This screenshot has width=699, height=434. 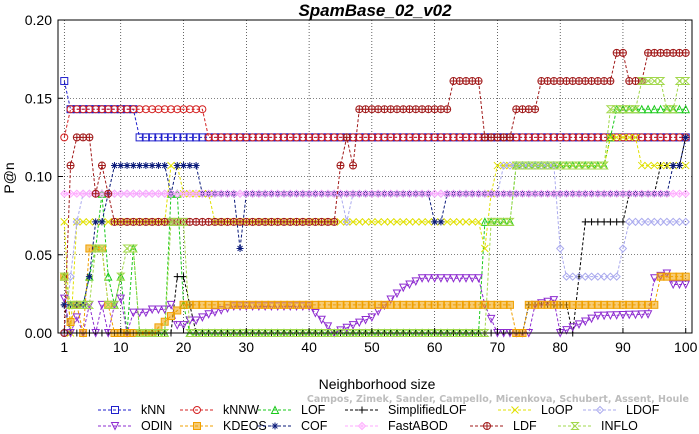 What do you see at coordinates (686, 347) in the screenshot?
I see `x-tick-label: 100` at bounding box center [686, 347].